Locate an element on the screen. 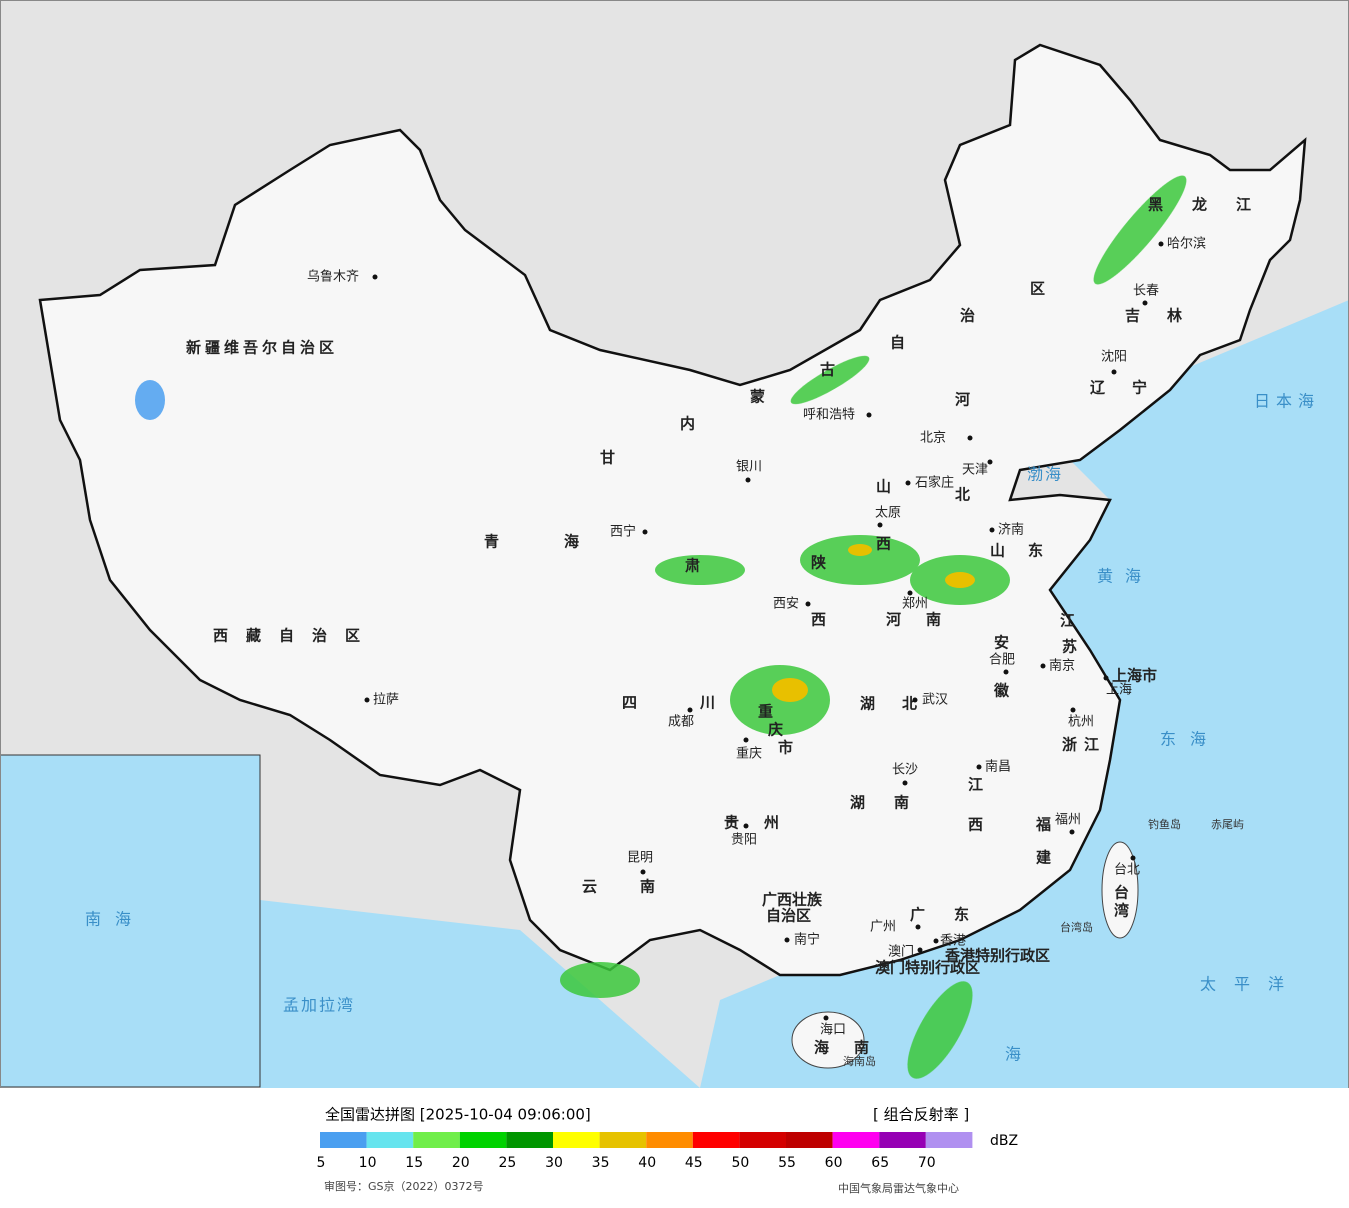  city-label: 北京 is located at coordinates (933, 438).